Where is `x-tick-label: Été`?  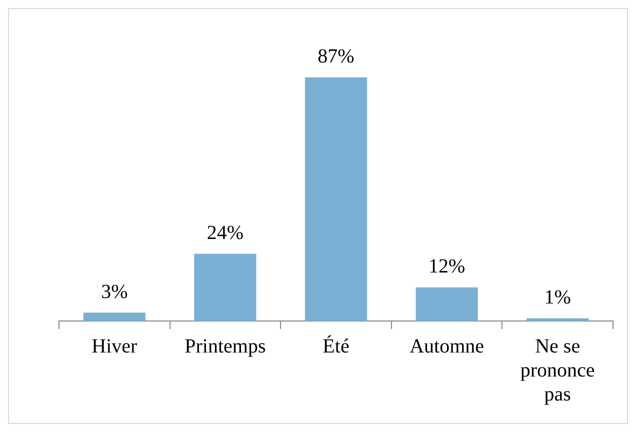 x-tick-label: Été is located at coordinates (336, 346).